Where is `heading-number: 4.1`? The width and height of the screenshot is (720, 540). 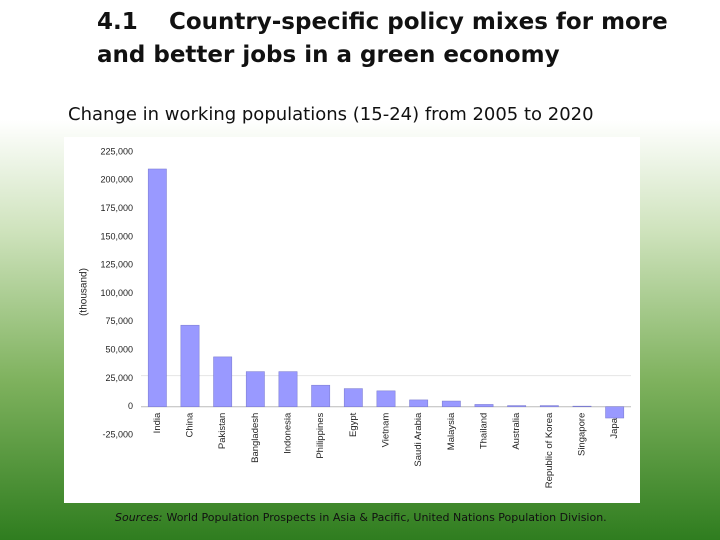 heading-number: 4.1 is located at coordinates (117, 22).